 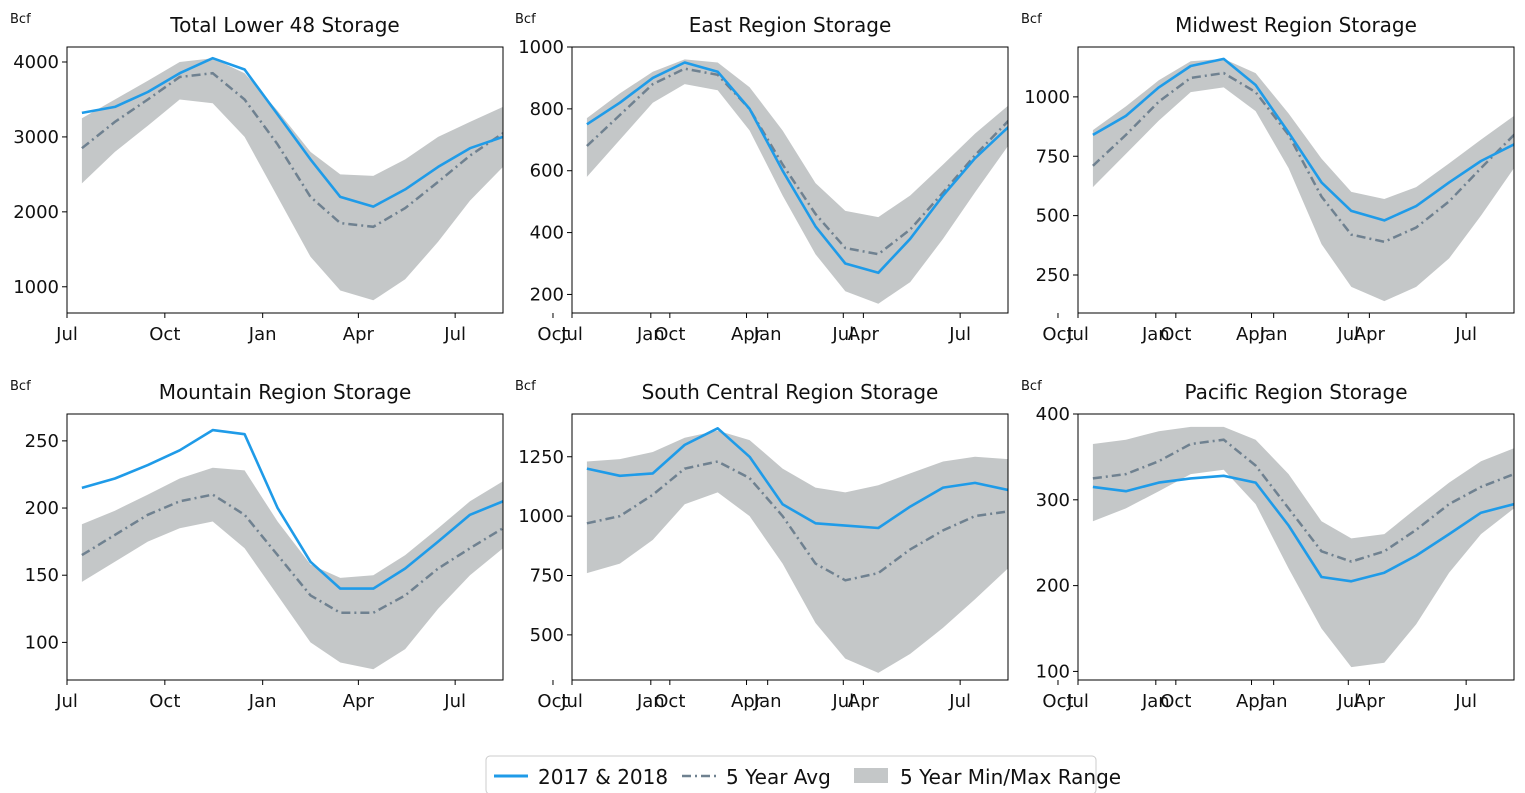 What do you see at coordinates (285, 392) in the screenshot?
I see `panel-title: Mountain Region Storage` at bounding box center [285, 392].